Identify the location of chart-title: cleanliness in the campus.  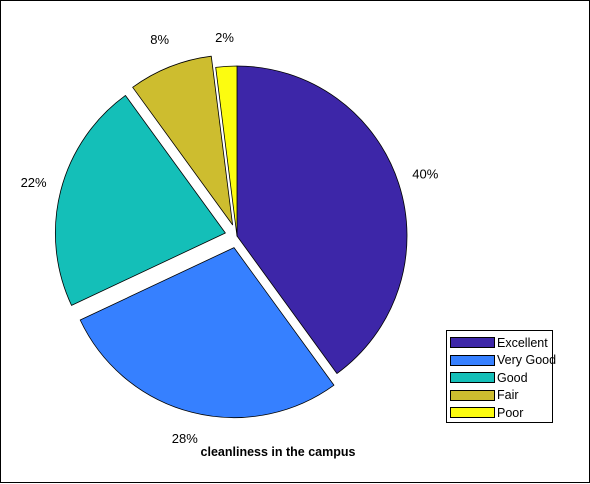
(278, 452).